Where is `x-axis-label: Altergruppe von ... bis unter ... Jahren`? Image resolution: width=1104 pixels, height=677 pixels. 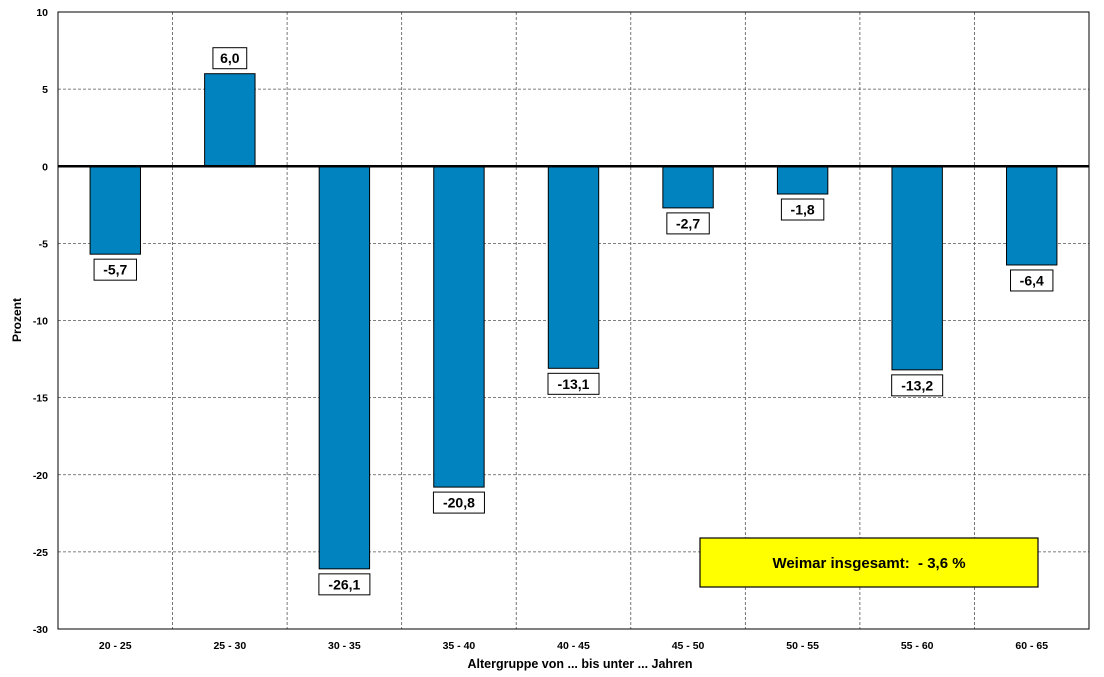 x-axis-label: Altergruppe von ... bis unter ... Jahren is located at coordinates (579, 664).